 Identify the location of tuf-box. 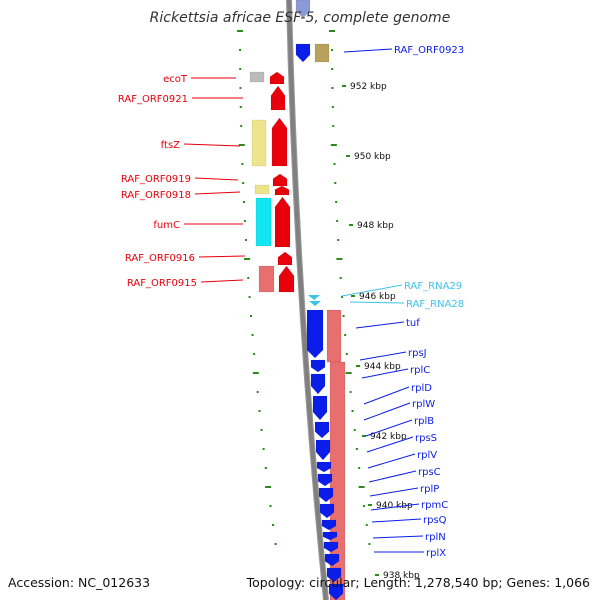
(334, 336).